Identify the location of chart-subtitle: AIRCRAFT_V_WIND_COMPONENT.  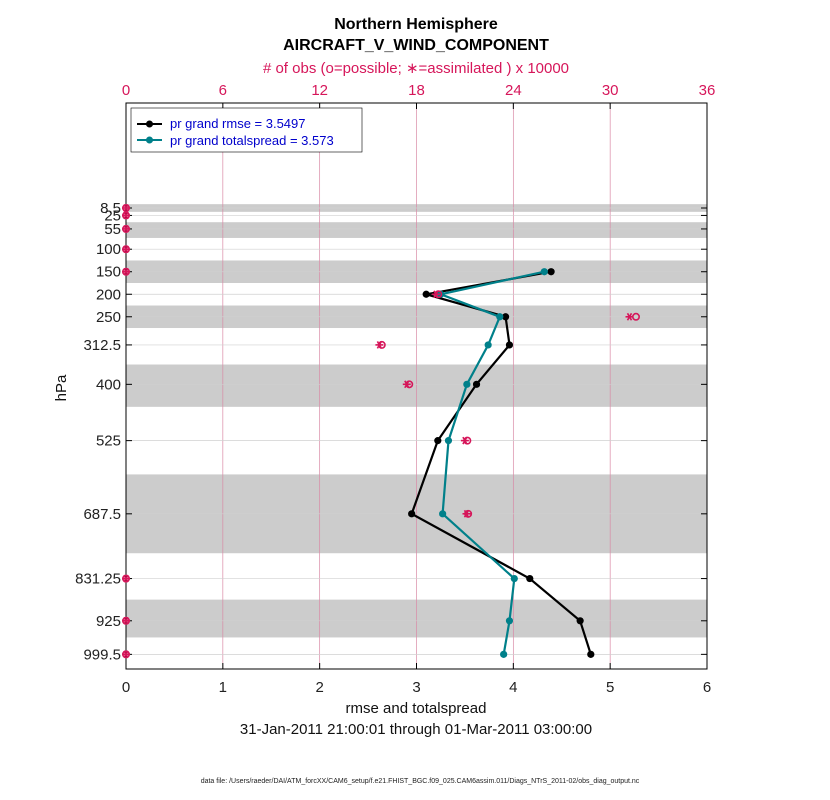
(416, 45).